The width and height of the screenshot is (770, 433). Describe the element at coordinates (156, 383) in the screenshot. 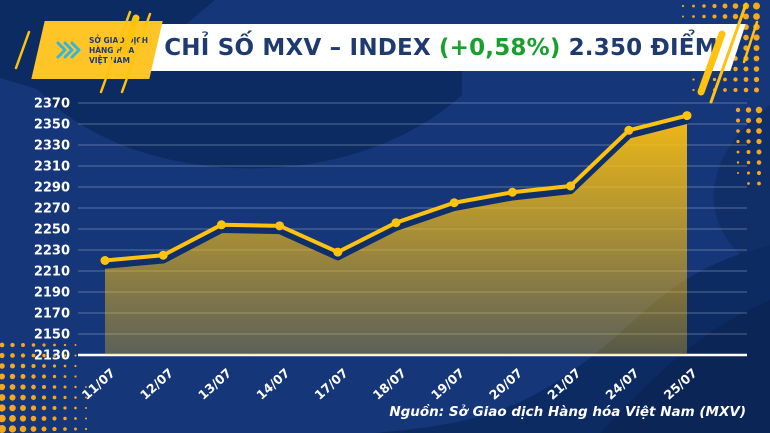

I see `x-axis-label: 12/07` at that location.